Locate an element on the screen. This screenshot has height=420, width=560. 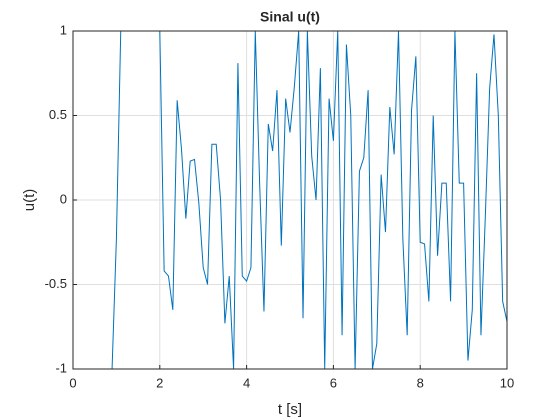
y-tick-label: 0 is located at coordinates (63, 198).